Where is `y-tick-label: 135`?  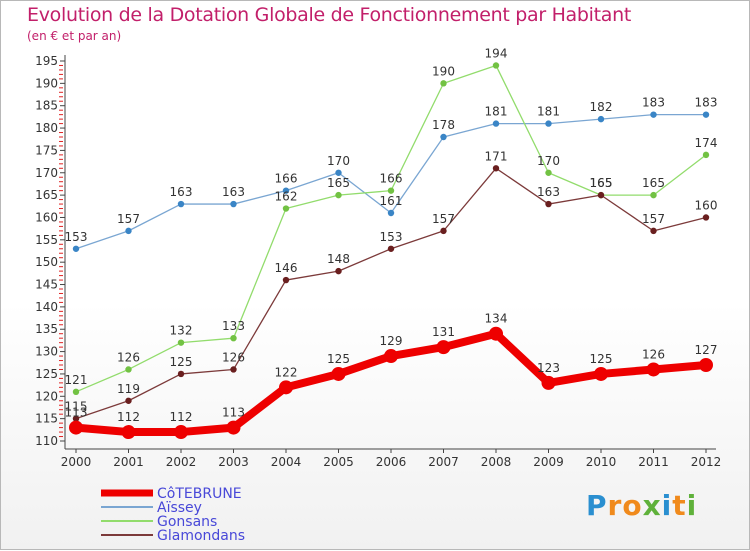
y-tick-label: 135 is located at coordinates (46, 329).